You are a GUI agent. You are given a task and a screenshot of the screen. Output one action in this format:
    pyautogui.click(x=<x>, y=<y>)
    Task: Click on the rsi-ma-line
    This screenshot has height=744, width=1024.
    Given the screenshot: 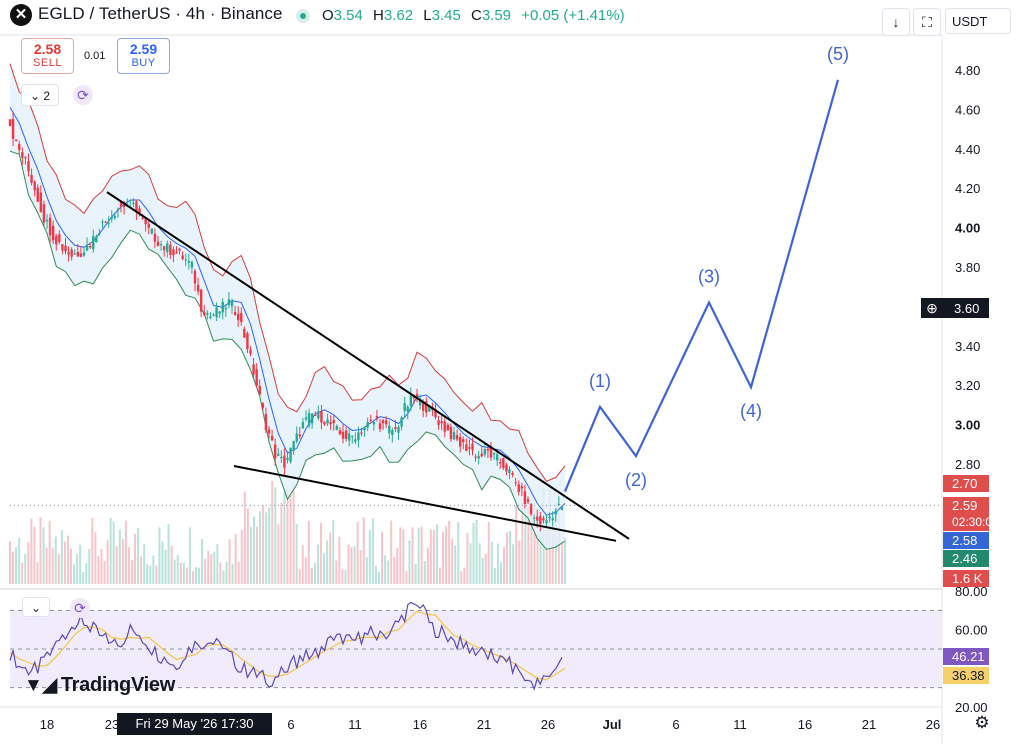 What is the action you would take?
    pyautogui.click(x=287, y=645)
    